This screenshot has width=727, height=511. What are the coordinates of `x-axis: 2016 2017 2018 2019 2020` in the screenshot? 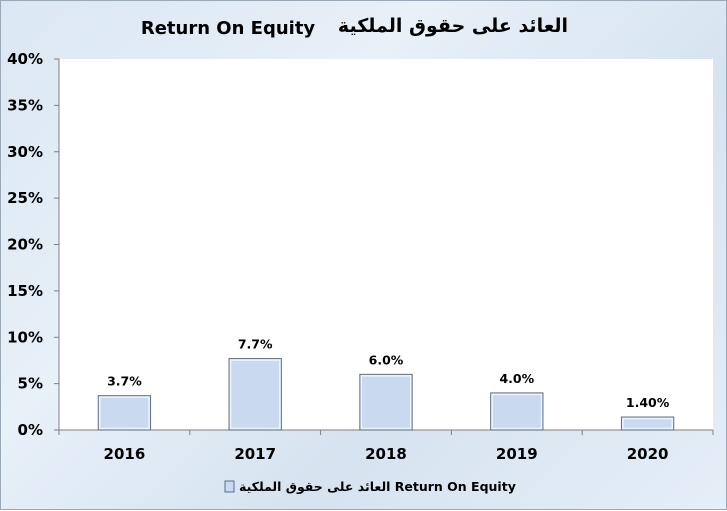 It's located at (386, 446).